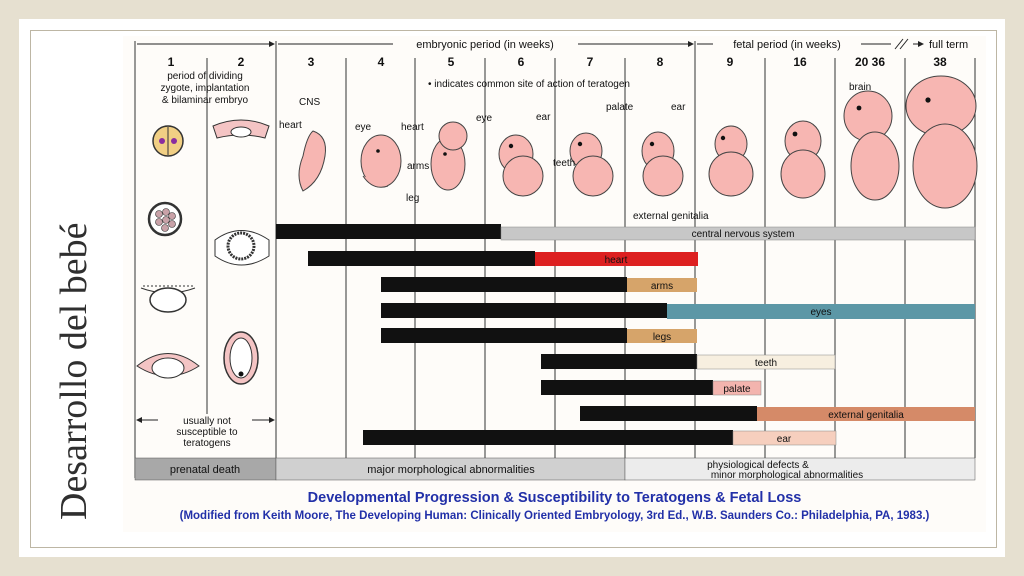  What do you see at coordinates (800, 62) in the screenshot?
I see `week-label: 16` at bounding box center [800, 62].